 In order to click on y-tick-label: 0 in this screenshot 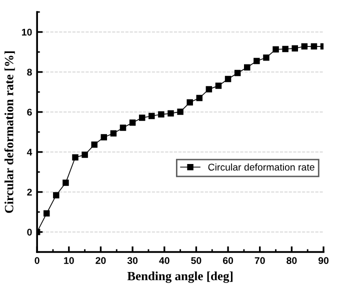, I will do `click(29, 232)`.